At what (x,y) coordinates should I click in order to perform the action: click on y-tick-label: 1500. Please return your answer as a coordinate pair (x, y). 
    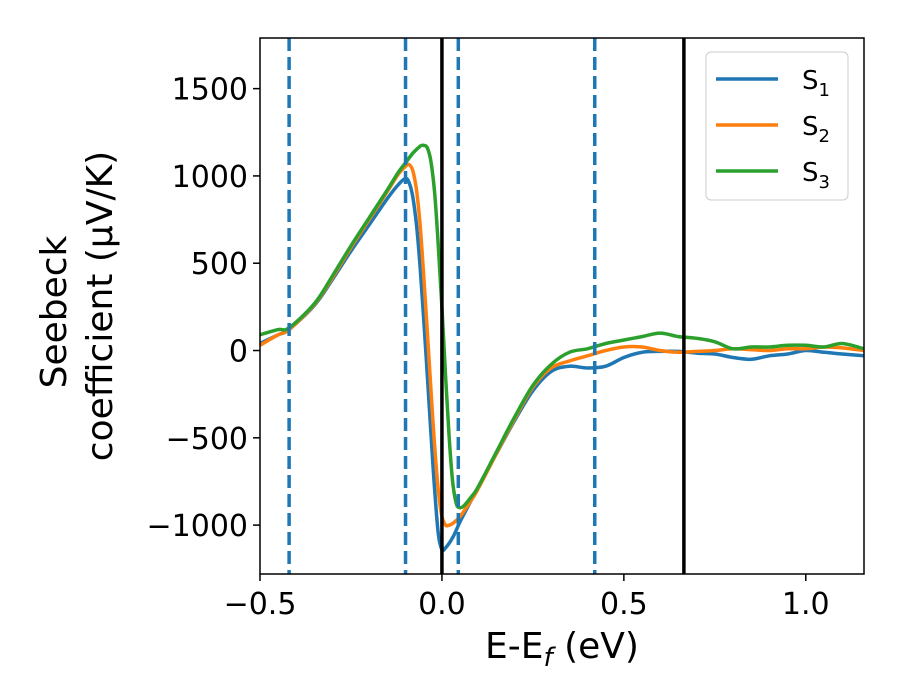
    Looking at the image, I should click on (210, 90).